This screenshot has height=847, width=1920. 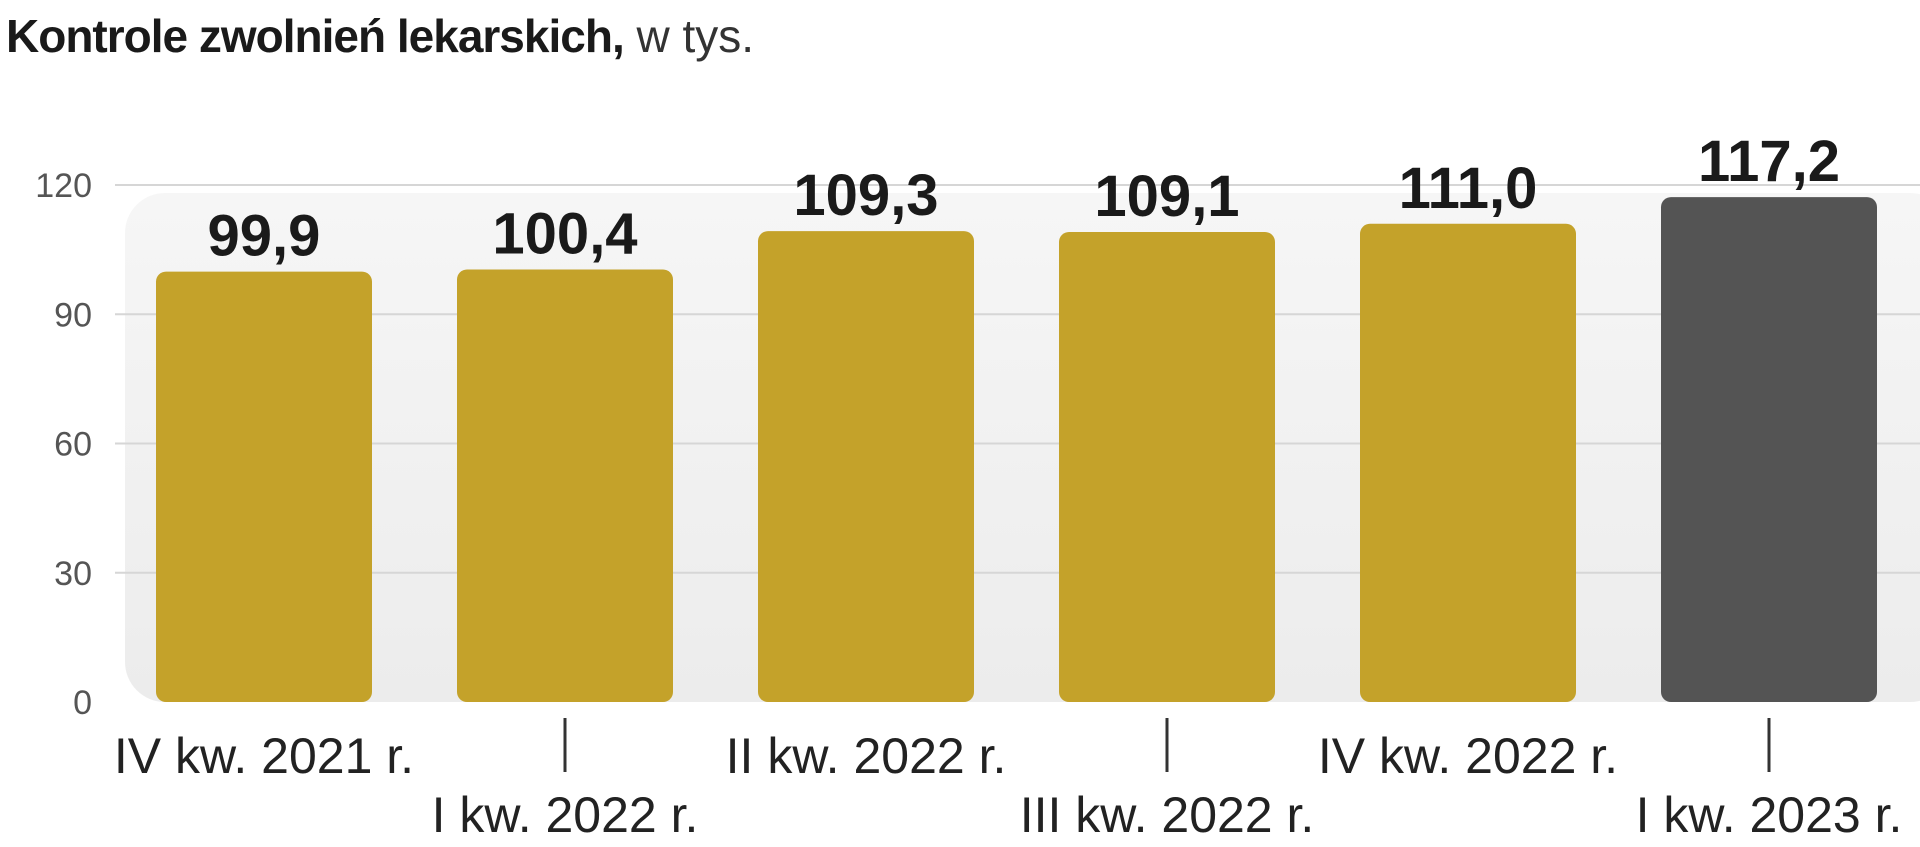 I want to click on category-label-3: III kw. 2022 r., so click(x=1167, y=815).